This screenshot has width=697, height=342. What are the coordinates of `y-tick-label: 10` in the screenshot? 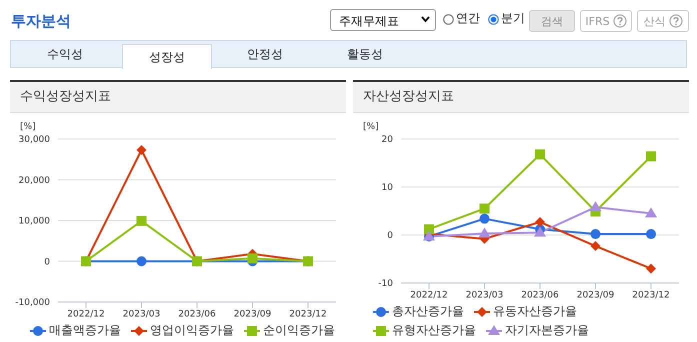 It's located at (388, 188).